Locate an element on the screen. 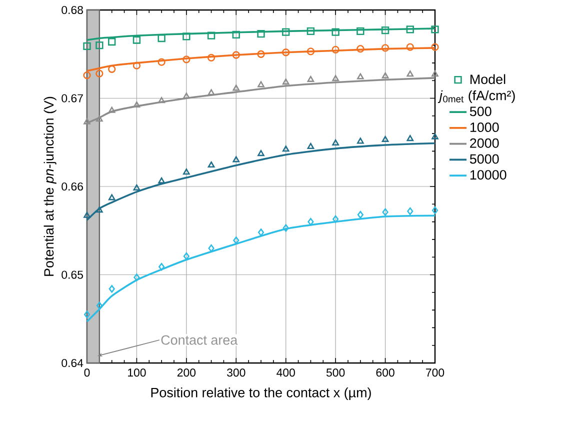 Image resolution: width=574 pixels, height=430 pixels. legend-label: 5000 is located at coordinates (484, 159).